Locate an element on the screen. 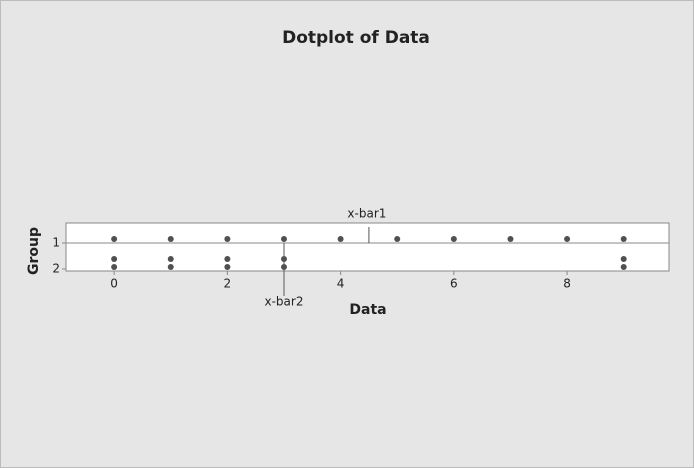  mean-label: x-bar2 is located at coordinates (283, 302).